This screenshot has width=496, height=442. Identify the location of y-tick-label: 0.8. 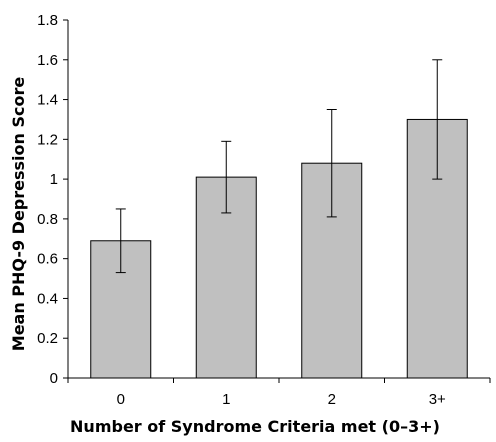
(47, 219).